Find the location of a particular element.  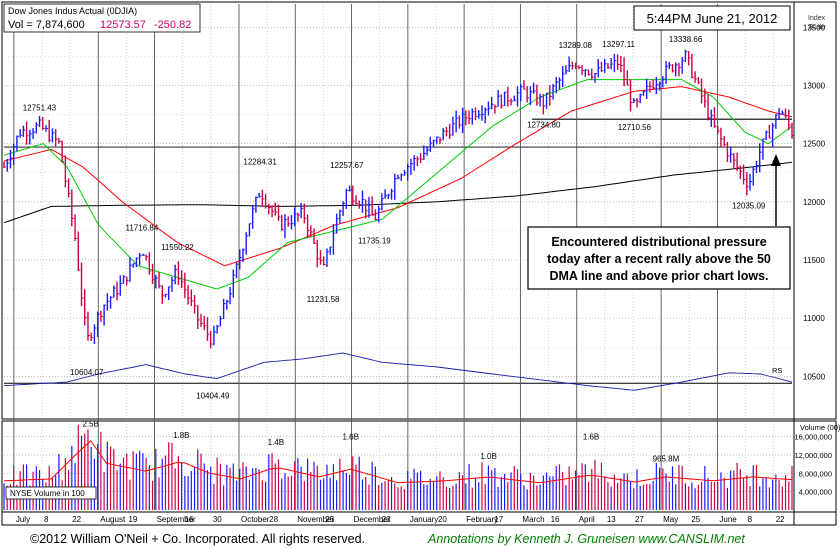

annotation-line-1: Encountered distributional pressure is located at coordinates (658, 242).